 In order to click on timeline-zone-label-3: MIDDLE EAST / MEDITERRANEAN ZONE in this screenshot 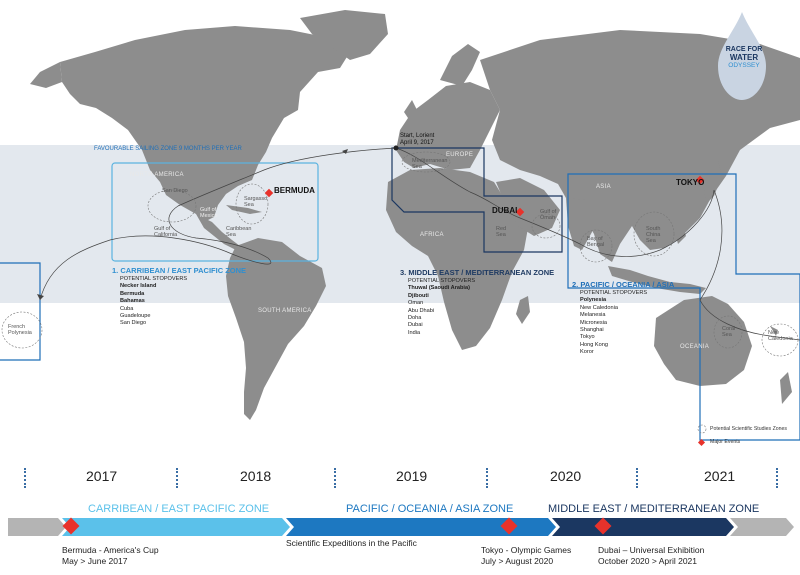, I will do `click(654, 509)`.